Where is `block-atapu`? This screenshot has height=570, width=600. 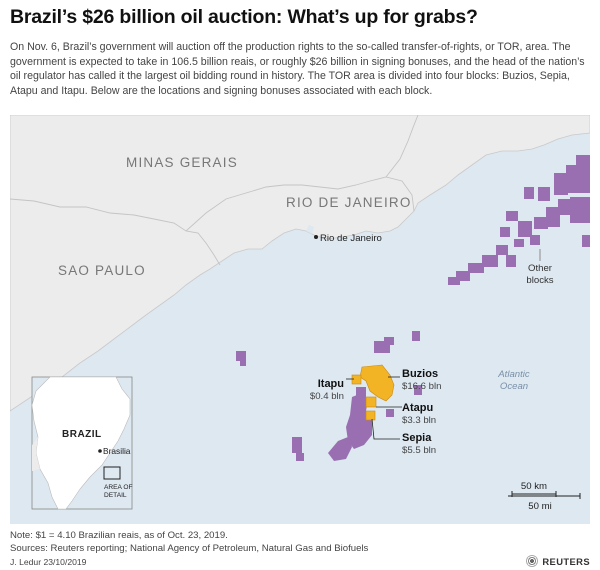
block-atapu is located at coordinates (371, 402).